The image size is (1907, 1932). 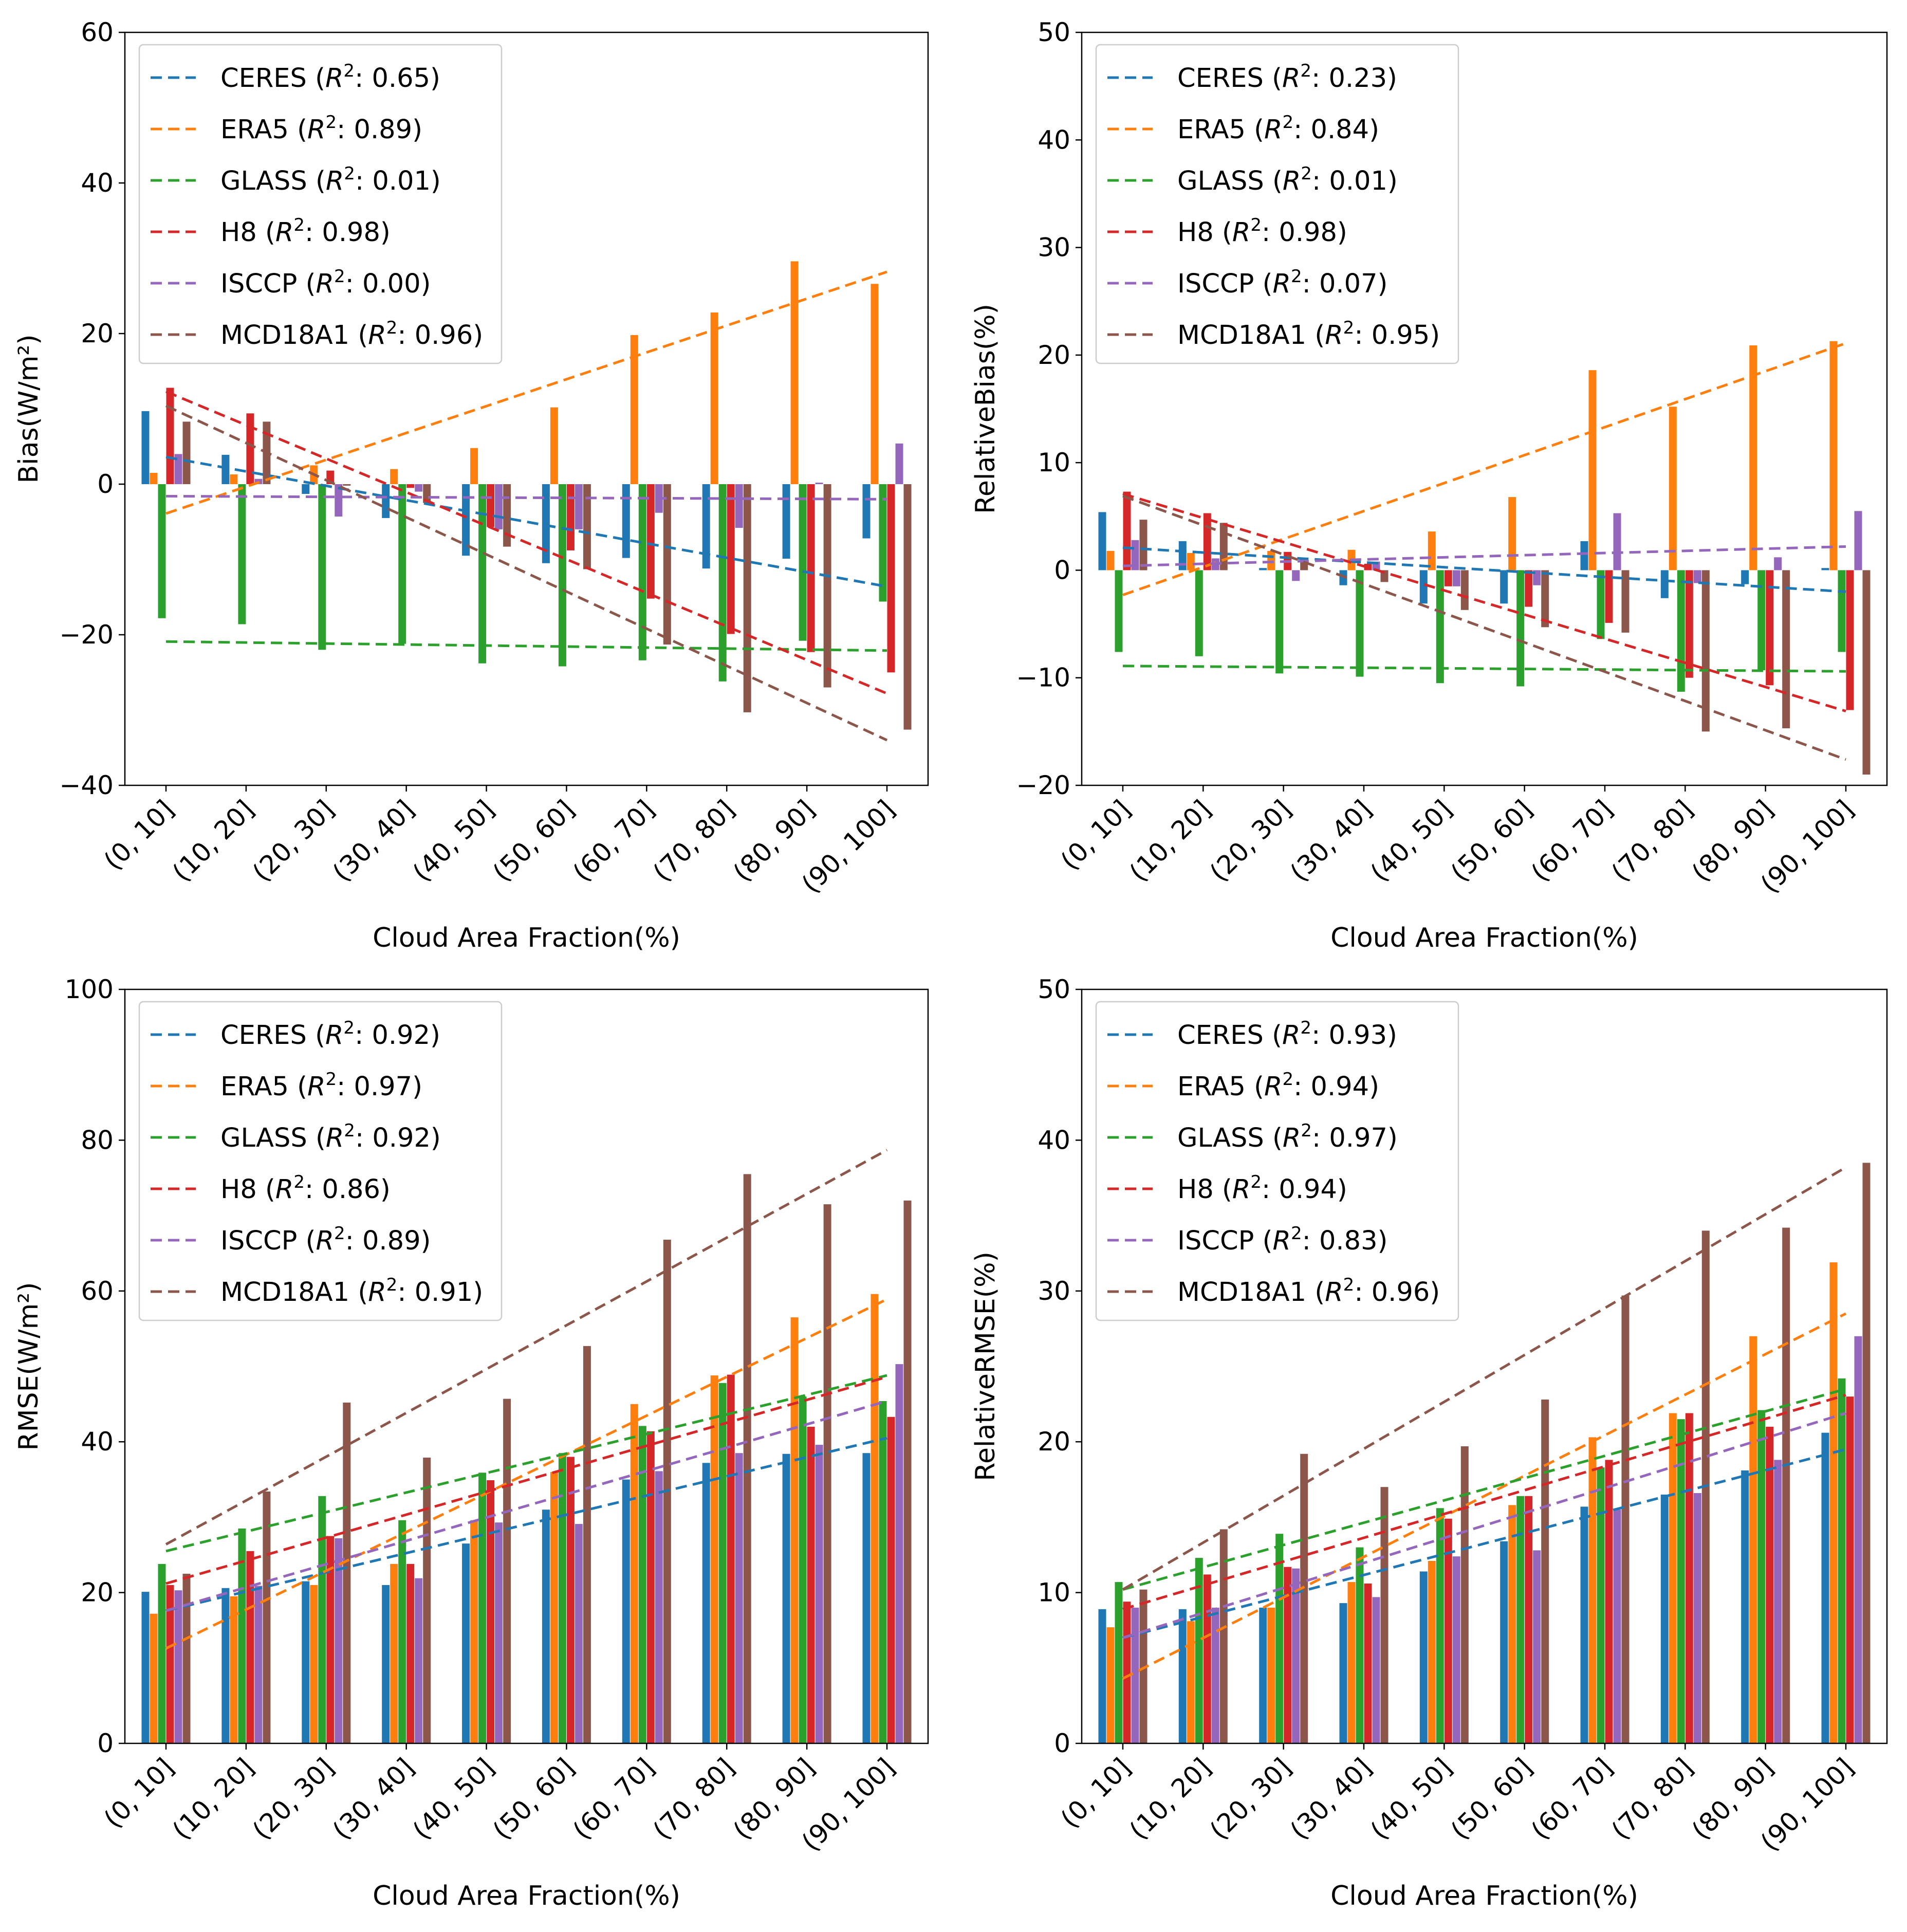 I want to click on y-axis-title: Bias(W/m²), so click(x=28, y=408).